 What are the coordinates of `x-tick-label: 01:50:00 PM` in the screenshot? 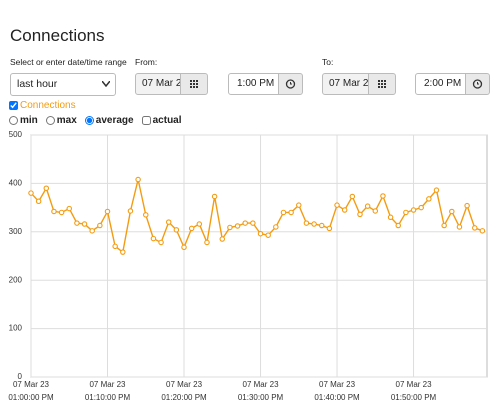 It's located at (414, 397).